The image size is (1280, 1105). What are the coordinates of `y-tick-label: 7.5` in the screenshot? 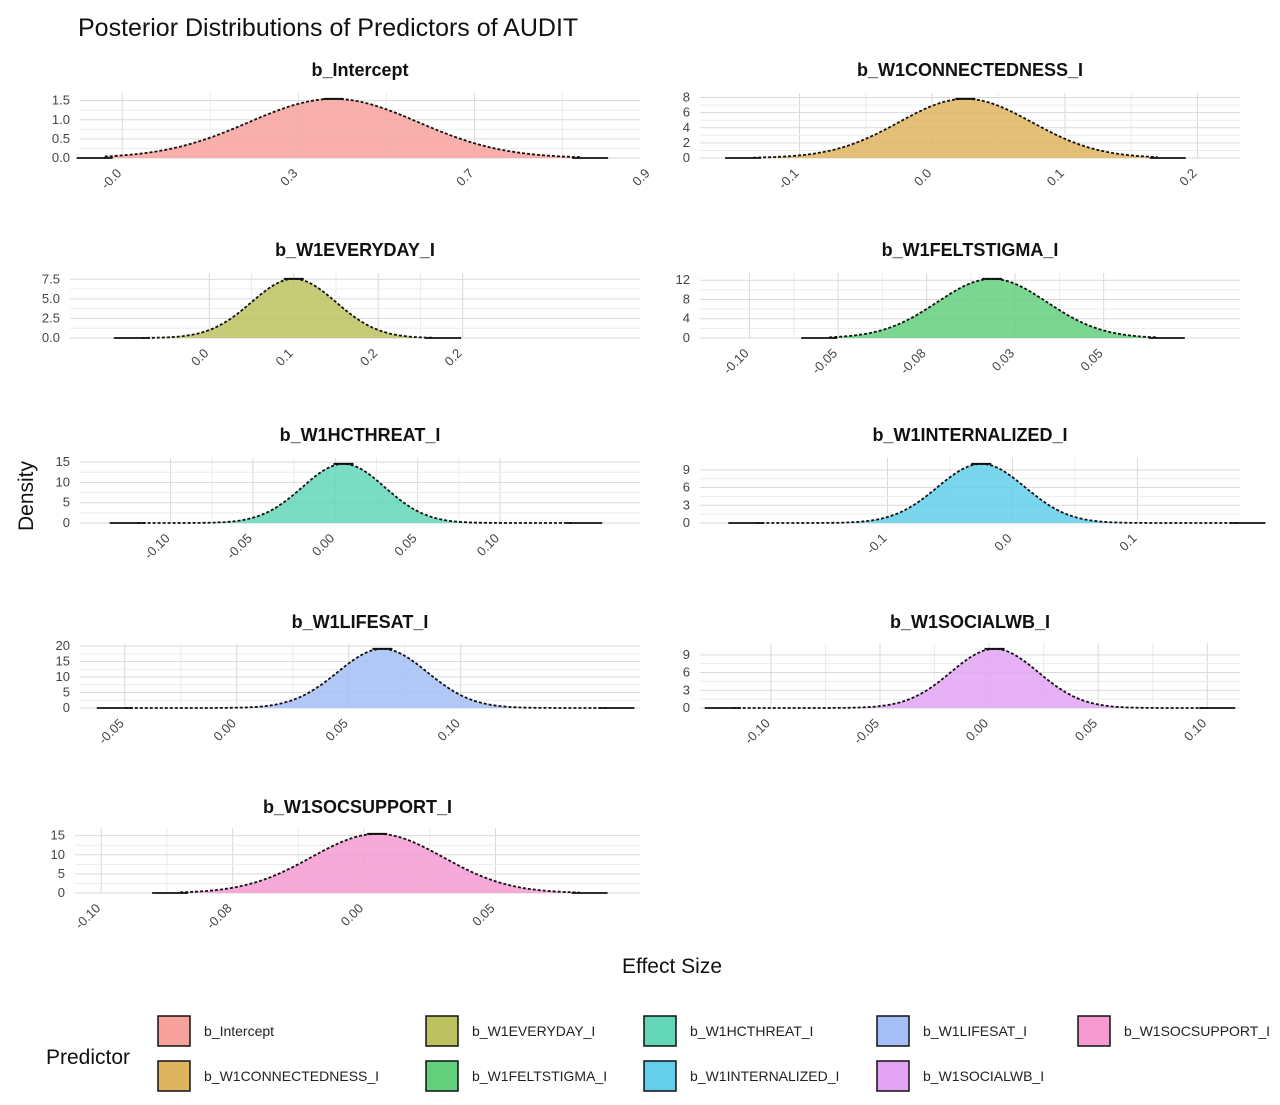 It's located at (51, 278).